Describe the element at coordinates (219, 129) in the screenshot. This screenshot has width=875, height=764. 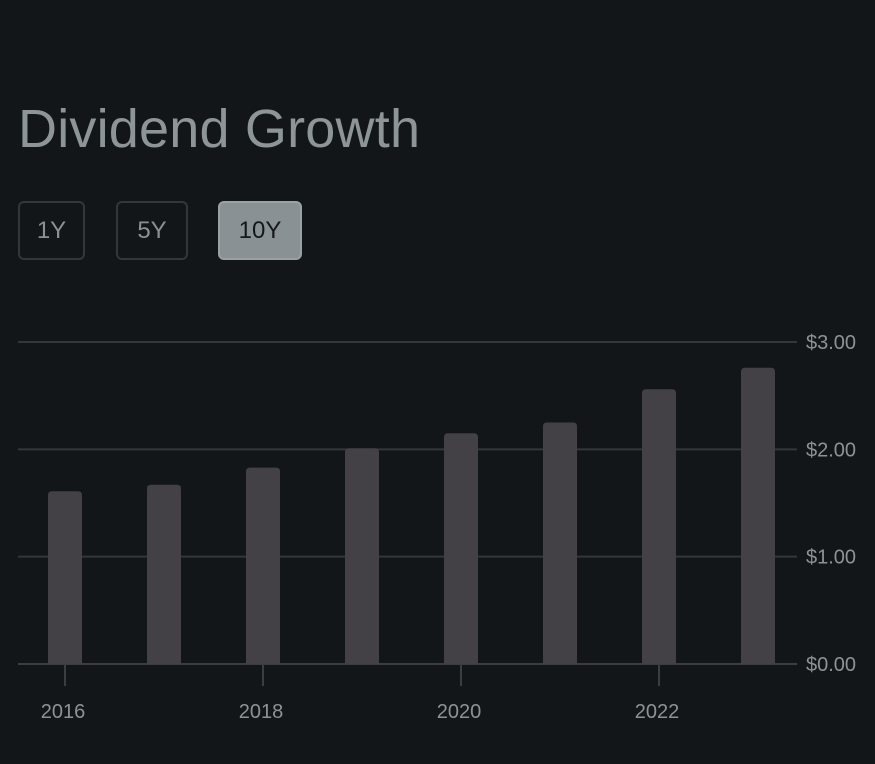
I see `chart-title: Dividend Growth` at that location.